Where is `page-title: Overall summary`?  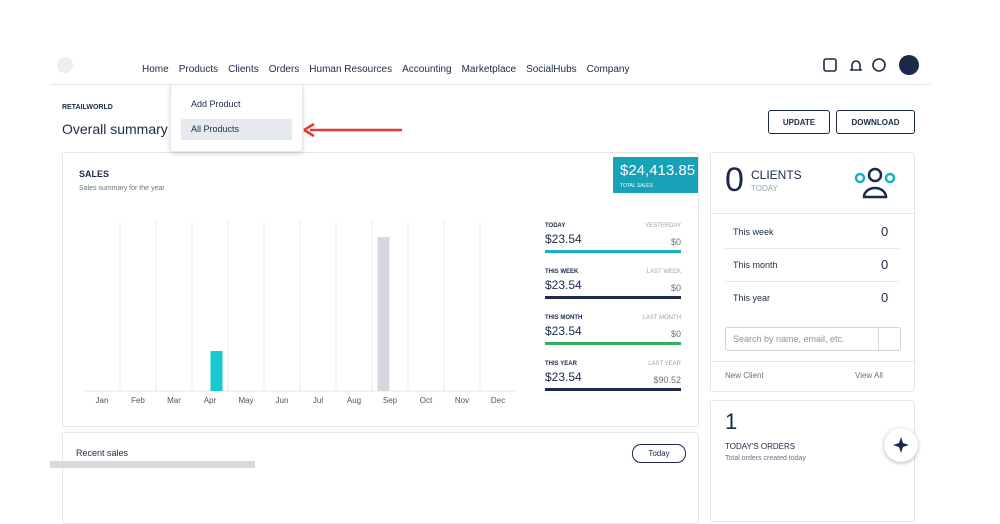
page-title: Overall summary is located at coordinates (115, 129).